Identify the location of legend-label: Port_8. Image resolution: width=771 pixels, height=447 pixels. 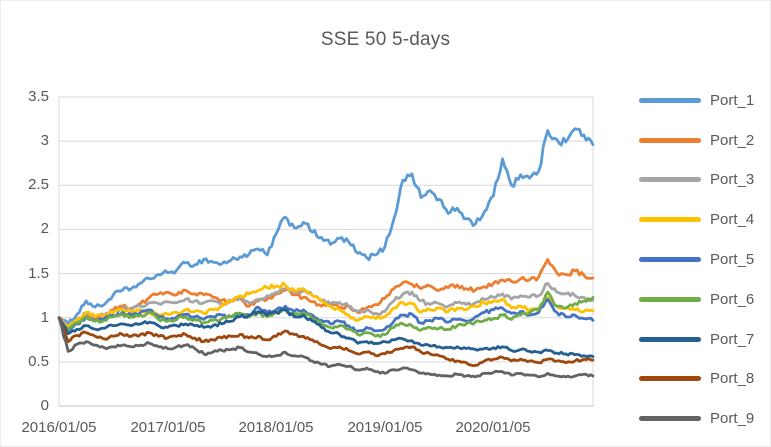
(732, 378).